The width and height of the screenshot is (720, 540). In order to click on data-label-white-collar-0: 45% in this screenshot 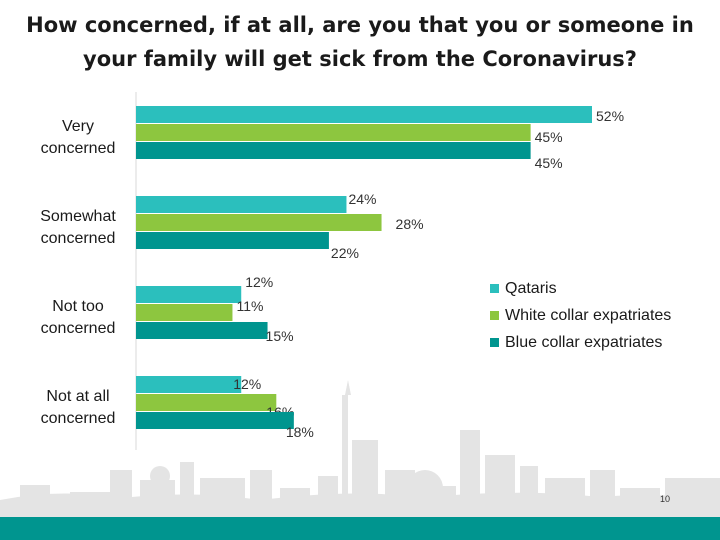, I will do `click(549, 137)`.